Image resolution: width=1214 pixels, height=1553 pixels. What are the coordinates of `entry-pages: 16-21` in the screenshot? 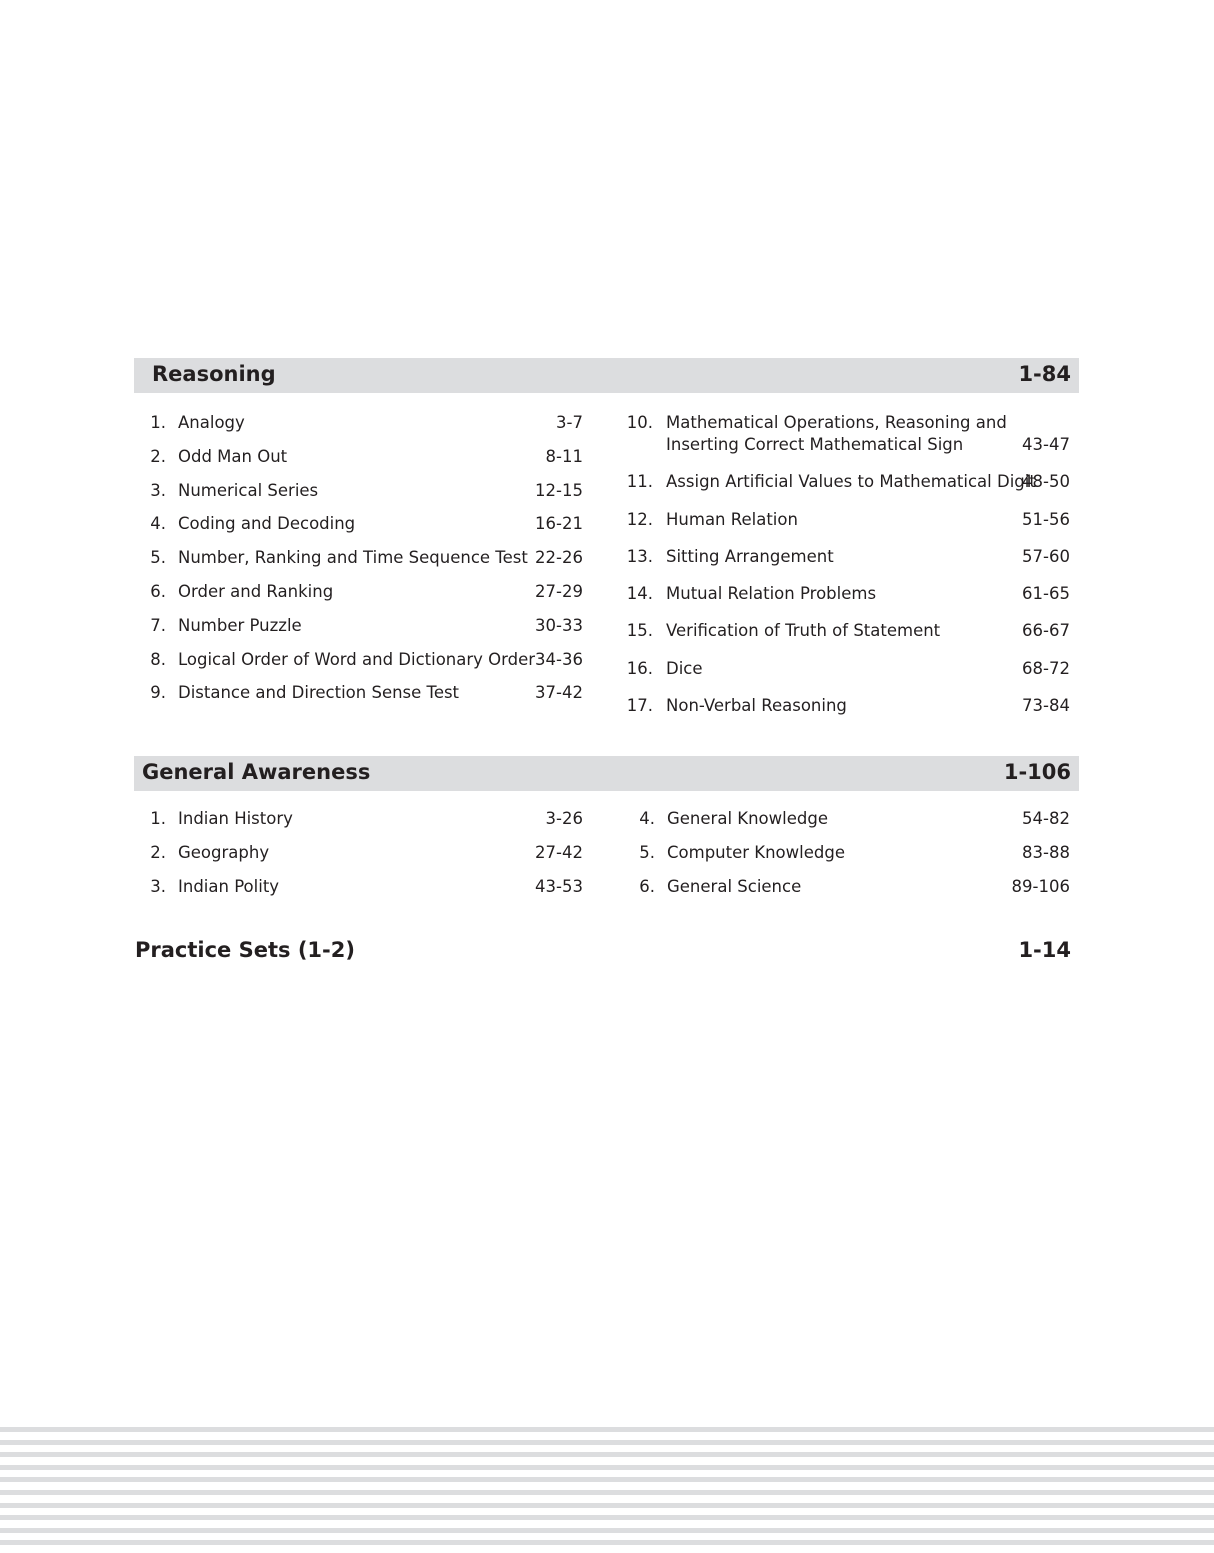 It's located at (559, 524).